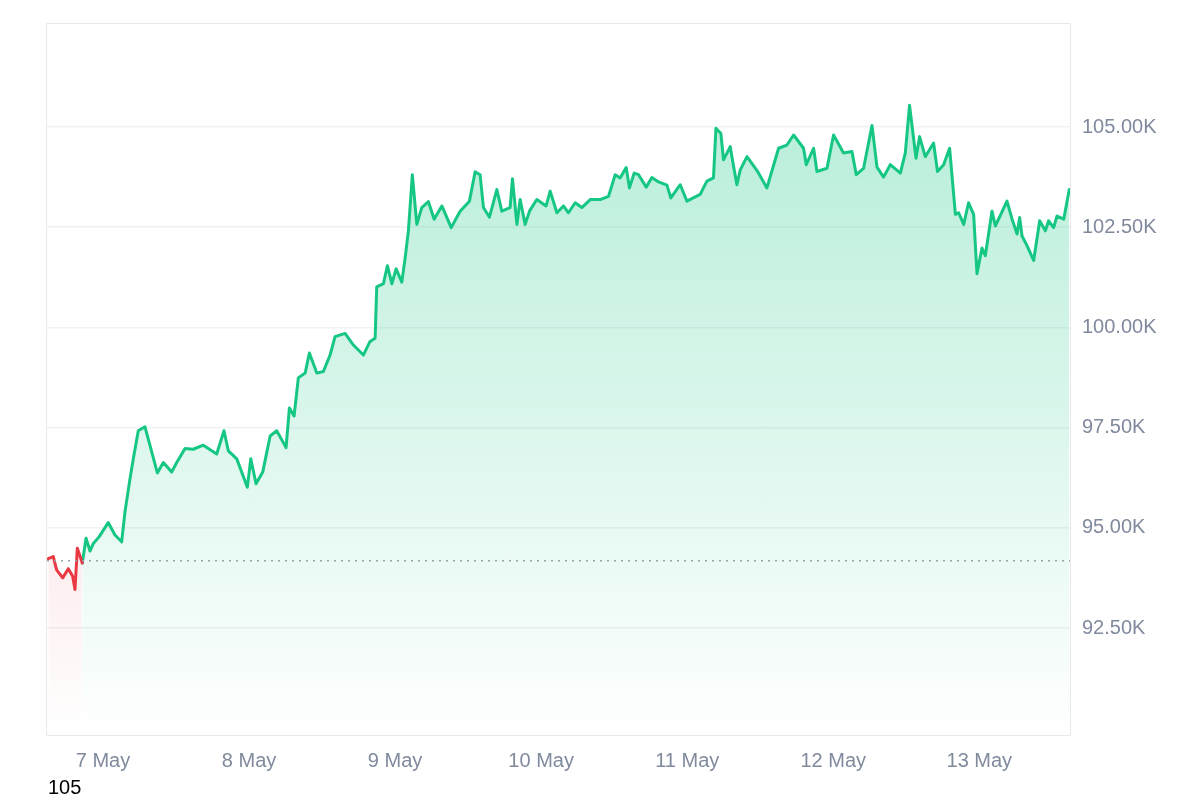  What do you see at coordinates (1120, 125) in the screenshot?
I see `y-tick-label: 105.00K` at bounding box center [1120, 125].